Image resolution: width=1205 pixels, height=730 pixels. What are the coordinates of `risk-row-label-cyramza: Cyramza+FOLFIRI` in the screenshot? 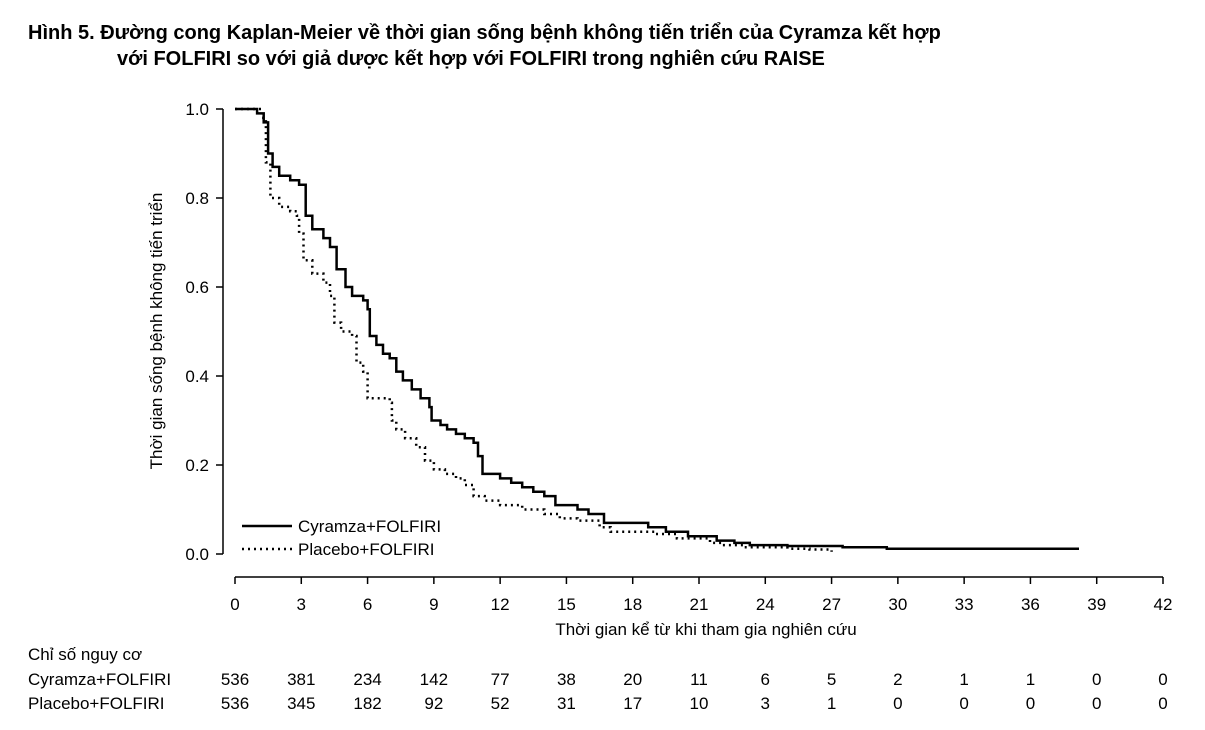 It's located at (100, 679).